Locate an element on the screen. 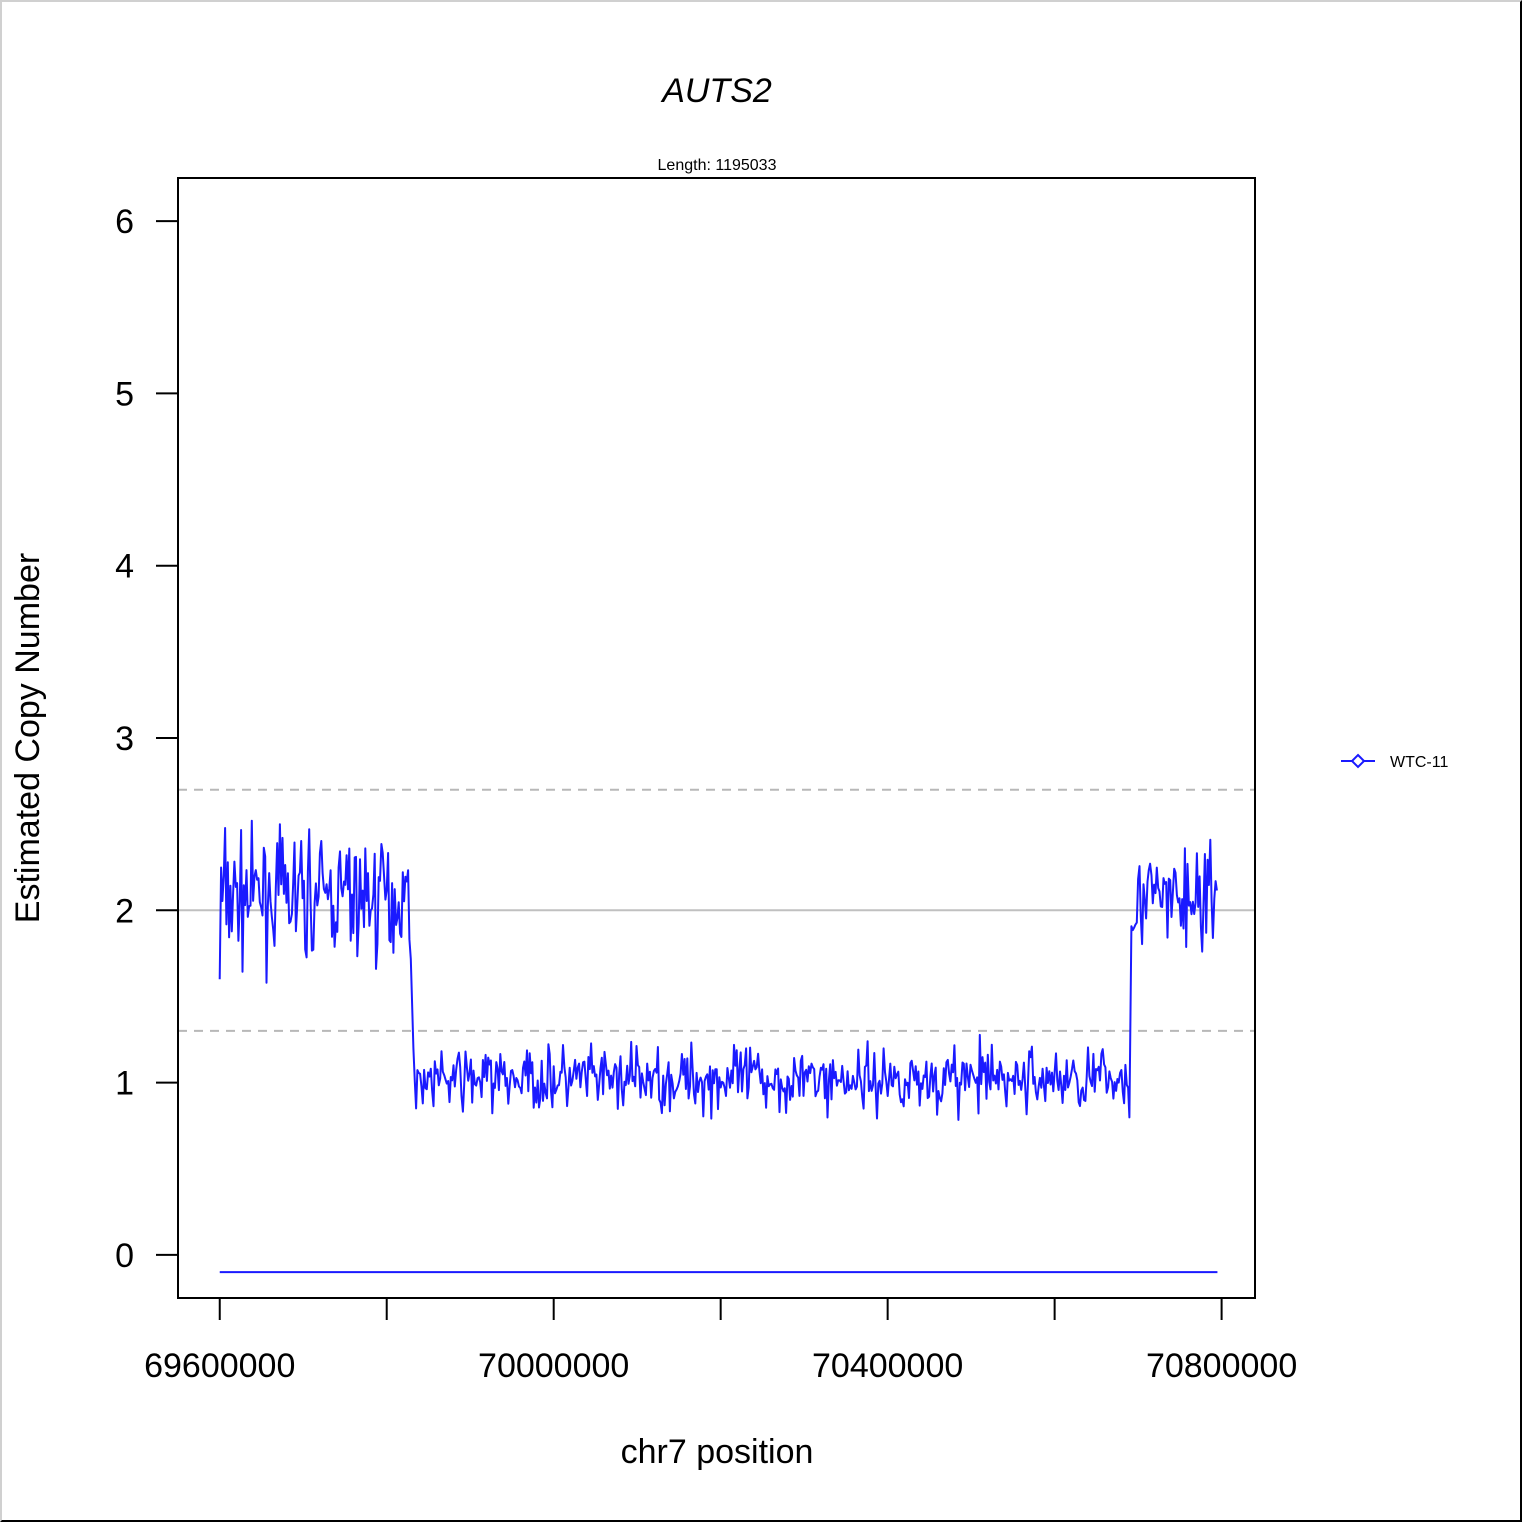 The height and width of the screenshot is (1522, 1522). chart-title: AUTS2 is located at coordinates (716, 91).